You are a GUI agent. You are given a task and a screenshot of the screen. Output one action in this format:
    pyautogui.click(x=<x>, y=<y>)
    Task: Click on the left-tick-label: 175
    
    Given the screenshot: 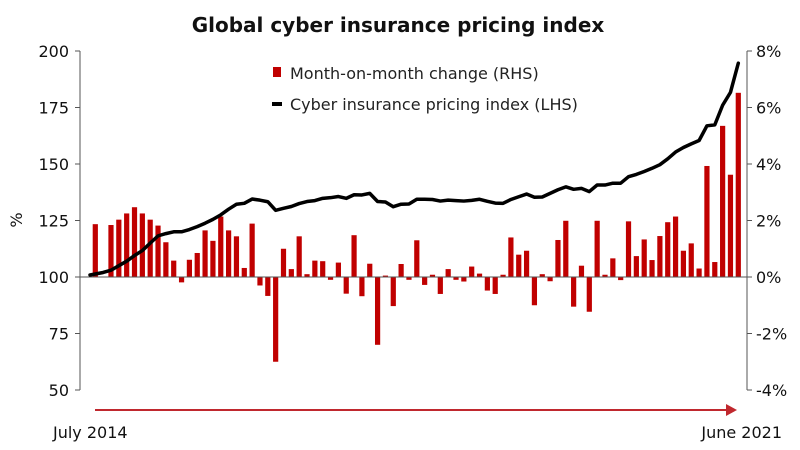 What is the action you would take?
    pyautogui.click(x=53, y=108)
    